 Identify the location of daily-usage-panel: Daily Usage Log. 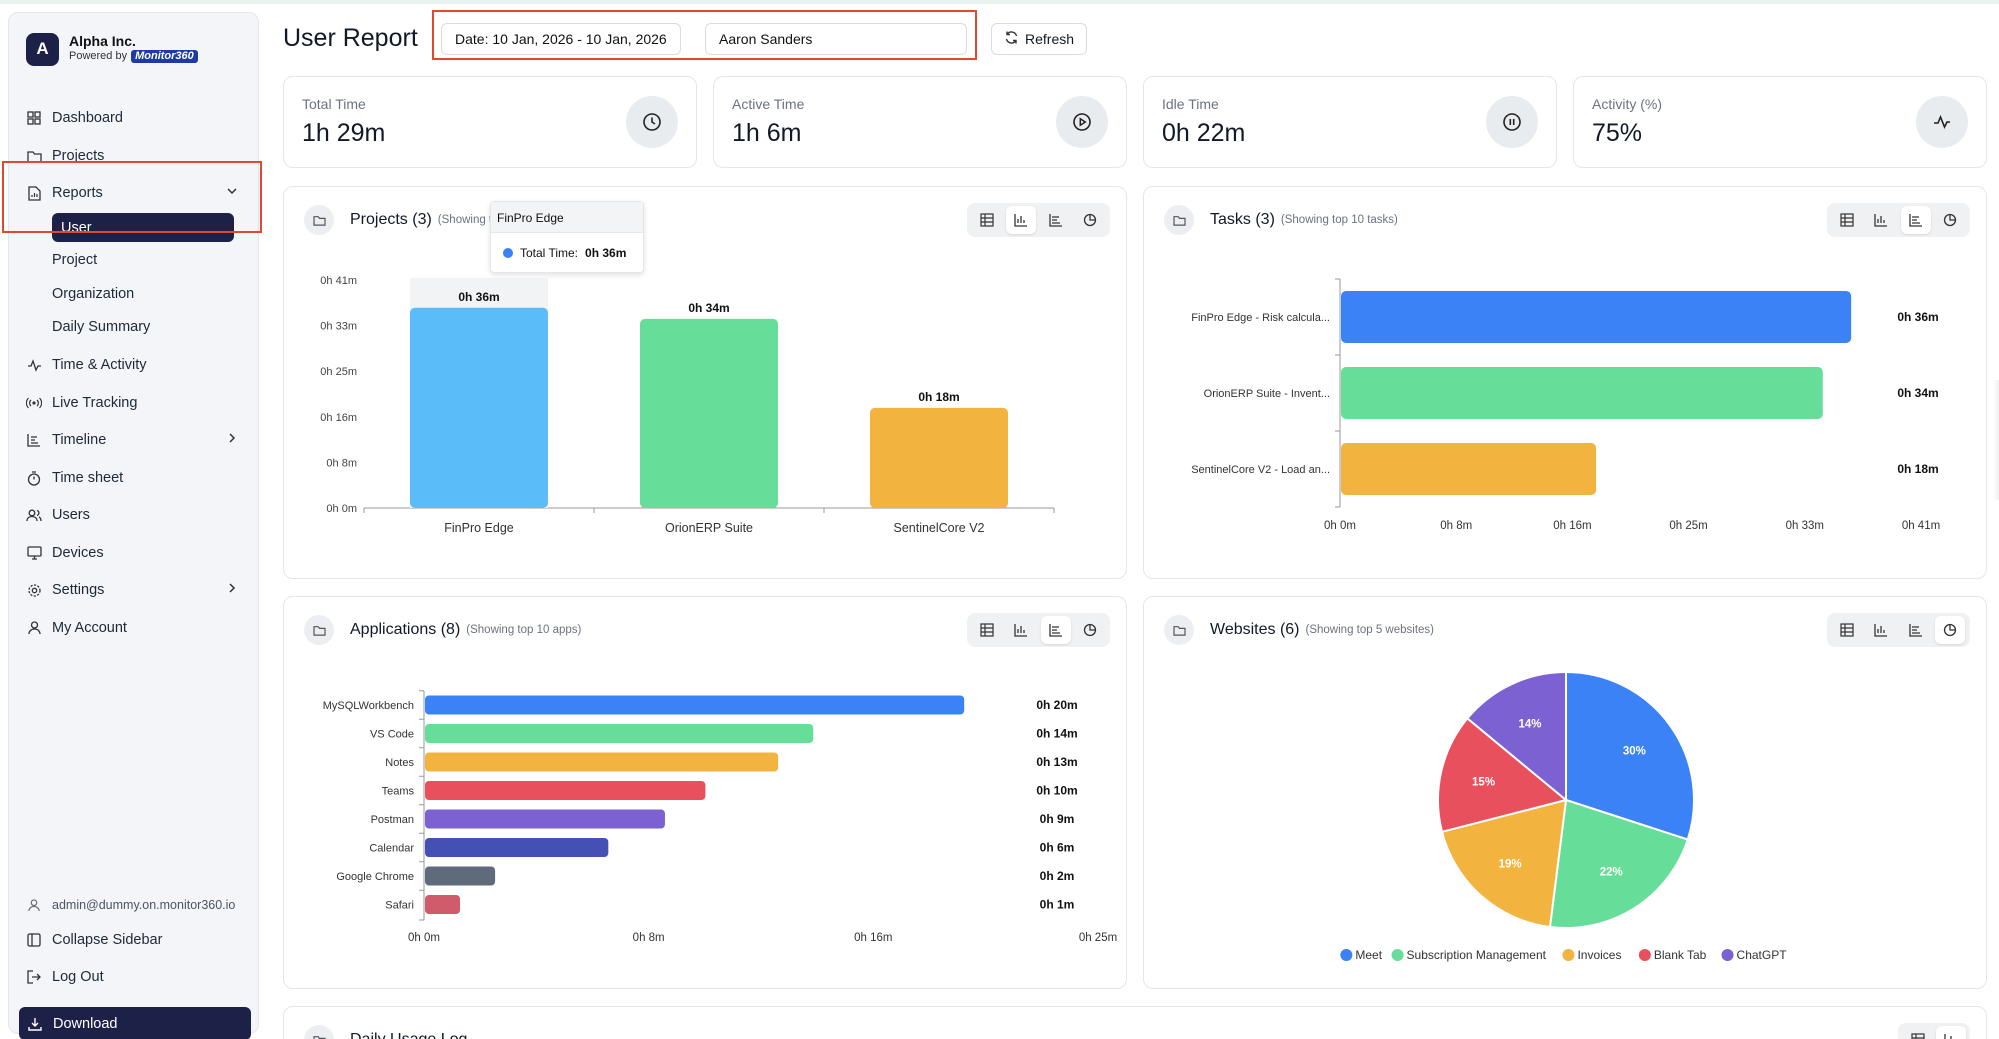
(1135, 1022).